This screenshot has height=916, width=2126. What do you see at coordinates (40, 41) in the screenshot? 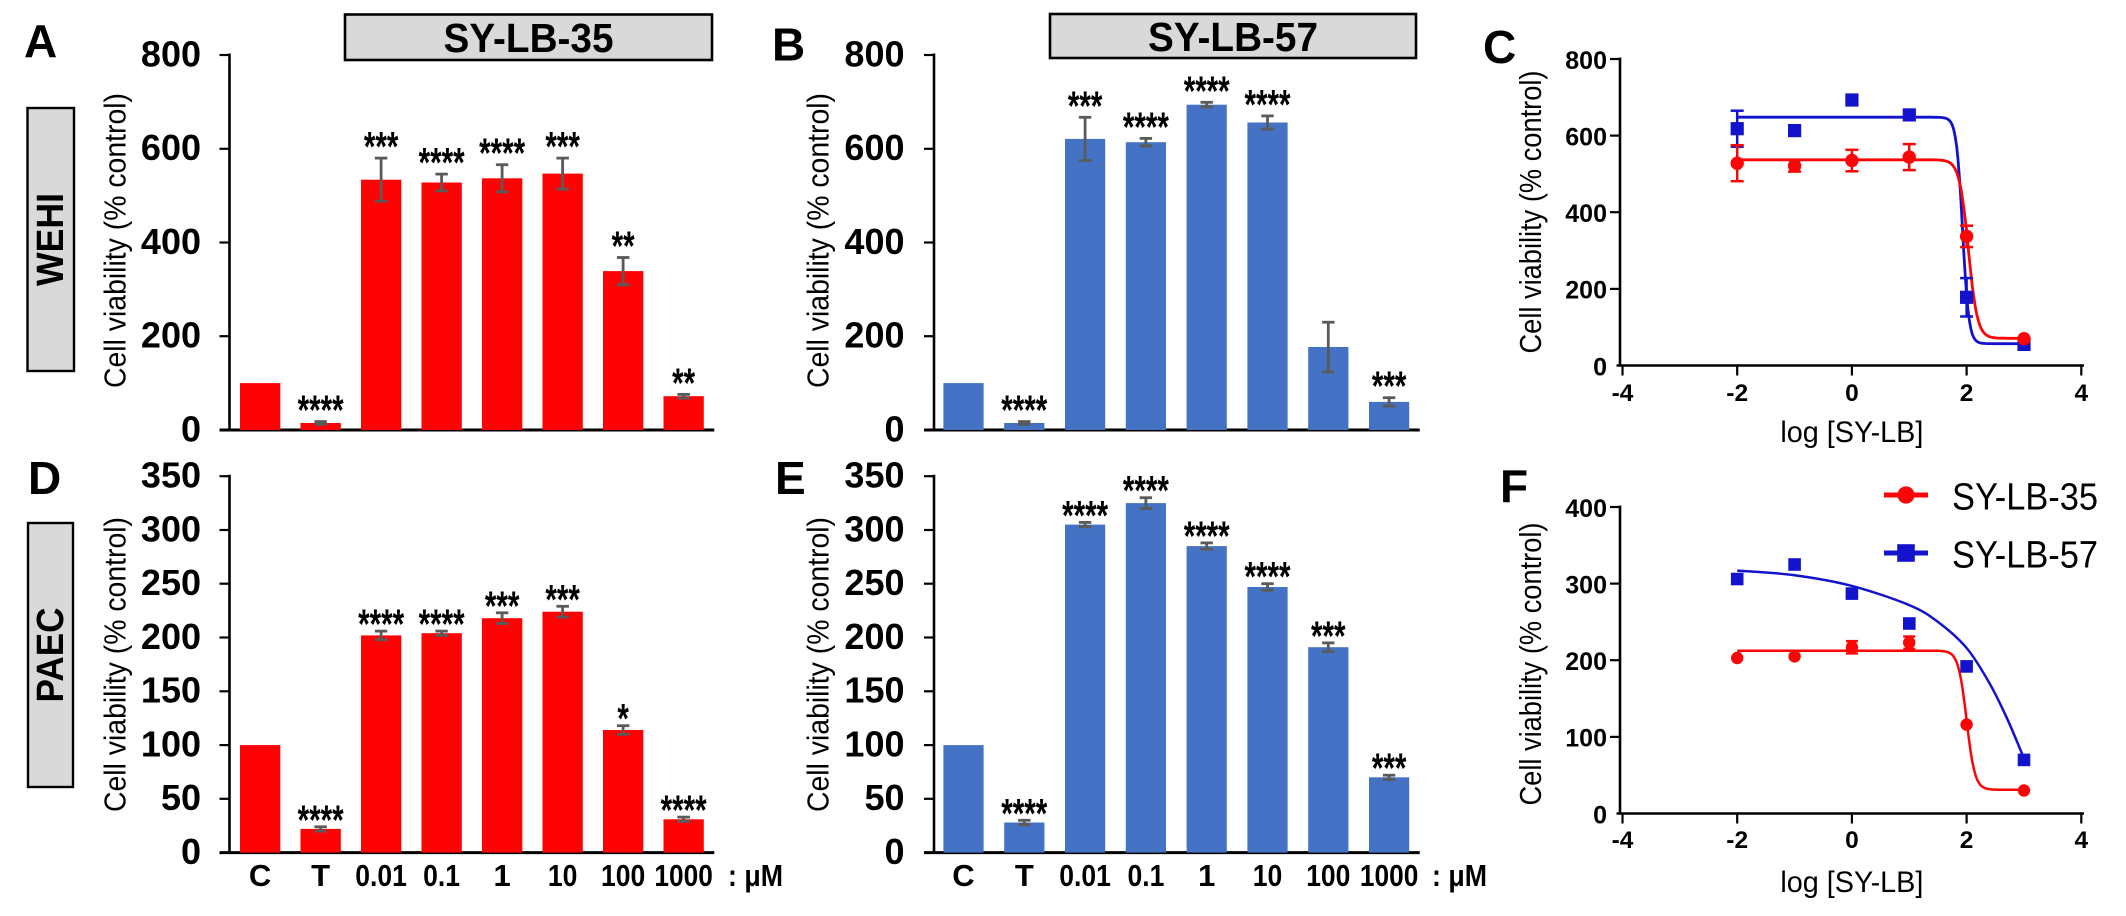
I see `svg-text: A` at bounding box center [40, 41].